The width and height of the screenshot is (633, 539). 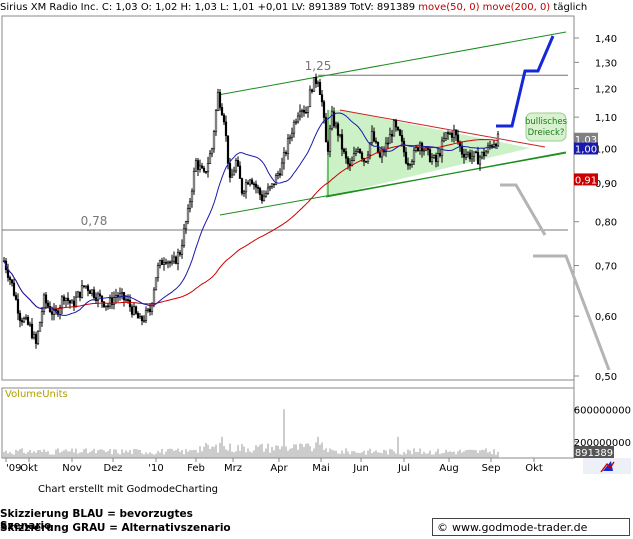 What do you see at coordinates (531, 527) in the screenshot?
I see `website-link: © www.godmode-trader.de` at bounding box center [531, 527].